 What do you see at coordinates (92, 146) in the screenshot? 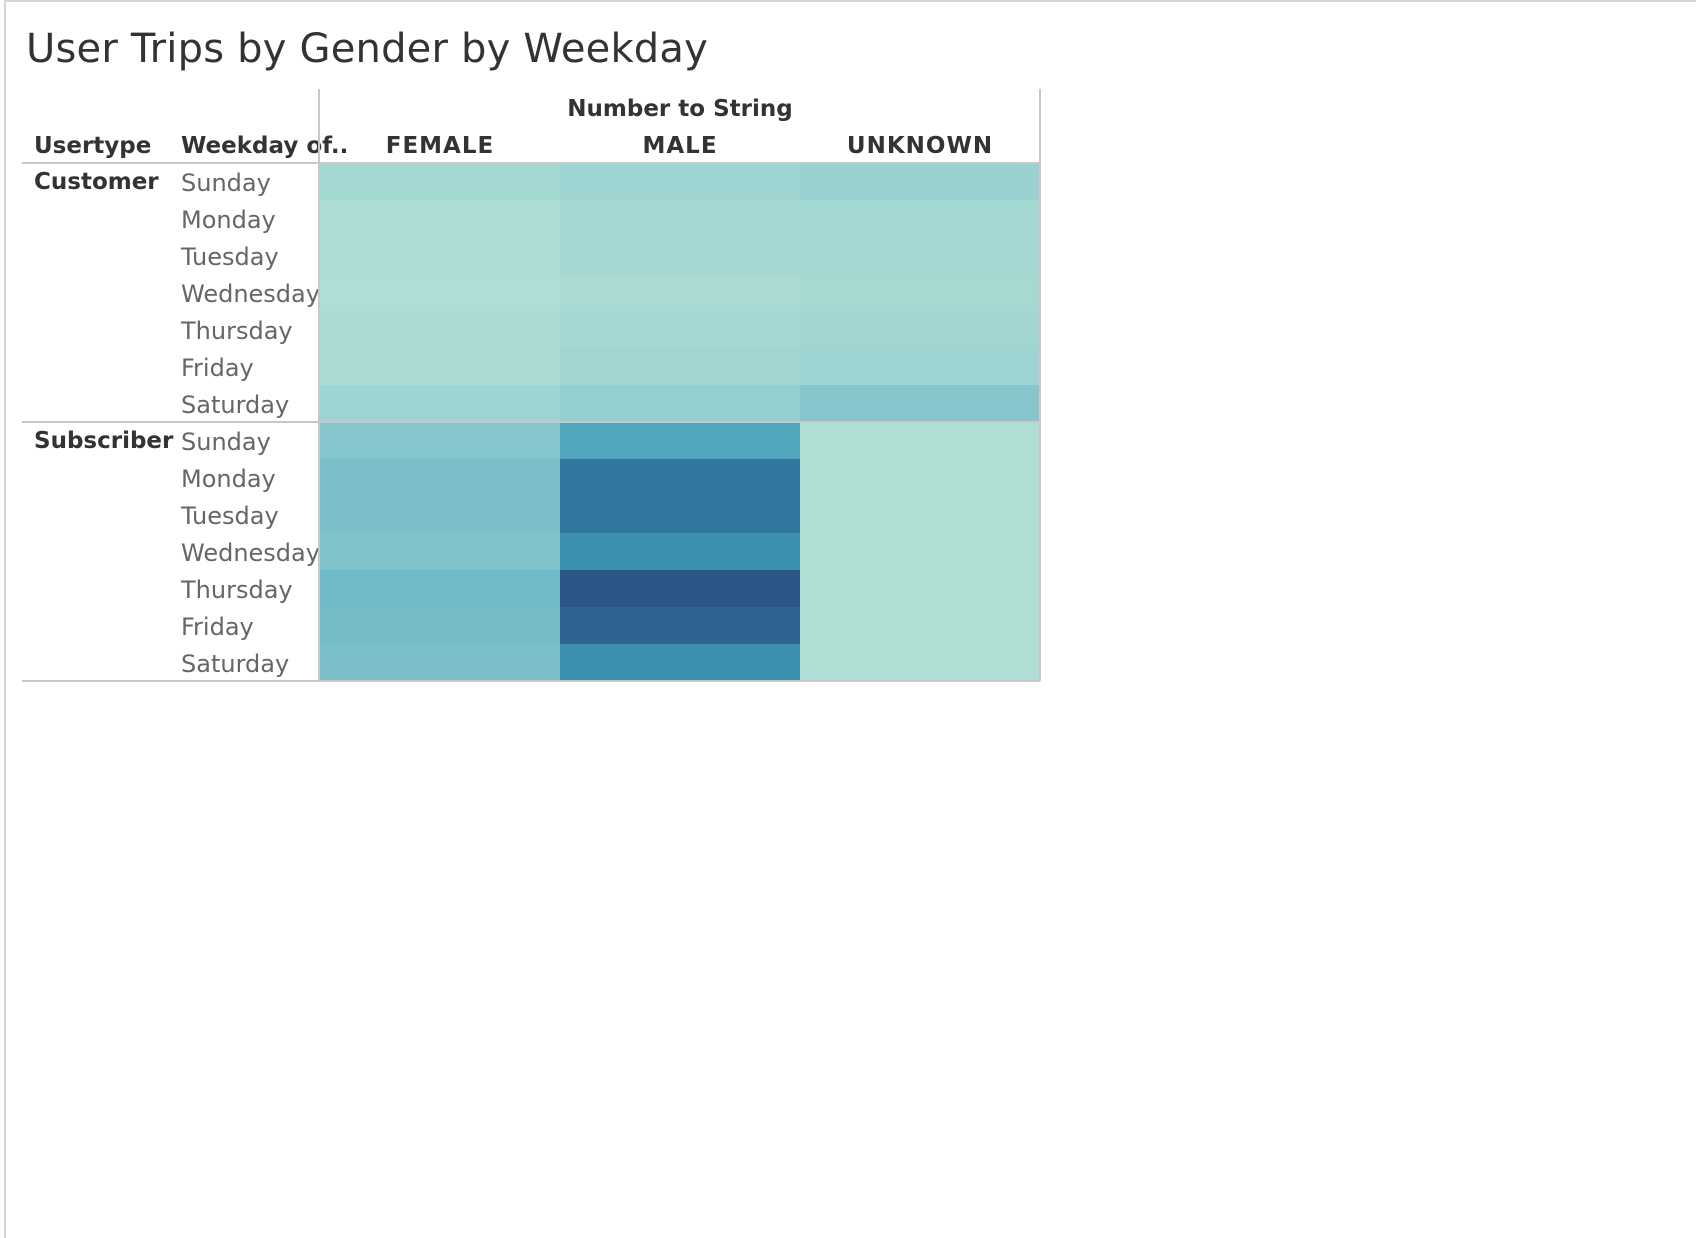
I see `row-header-usertype: Usertype` at bounding box center [92, 146].